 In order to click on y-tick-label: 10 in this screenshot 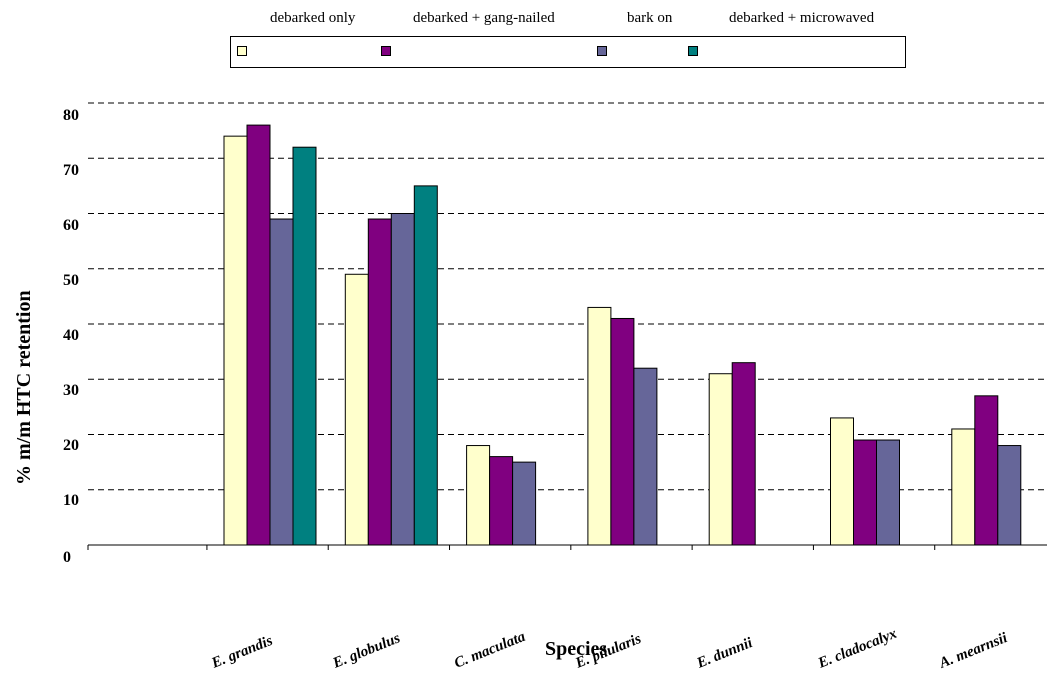, I will do `click(71, 500)`.